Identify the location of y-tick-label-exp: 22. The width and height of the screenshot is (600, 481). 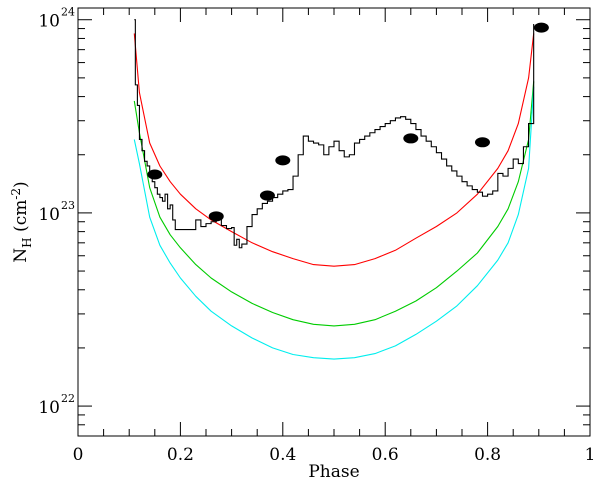
(68, 398).